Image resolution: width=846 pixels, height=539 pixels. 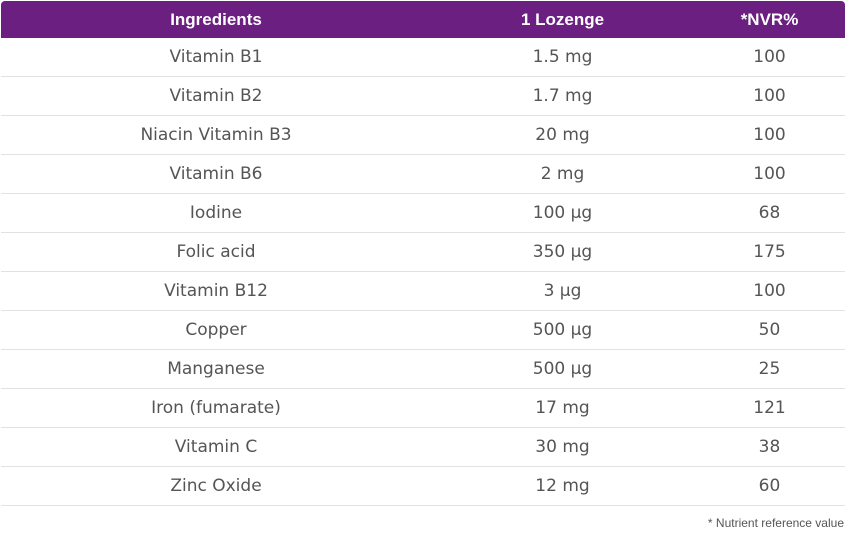 I want to click on table-row: Vitamin C 30 mg 38, so click(x=423, y=447).